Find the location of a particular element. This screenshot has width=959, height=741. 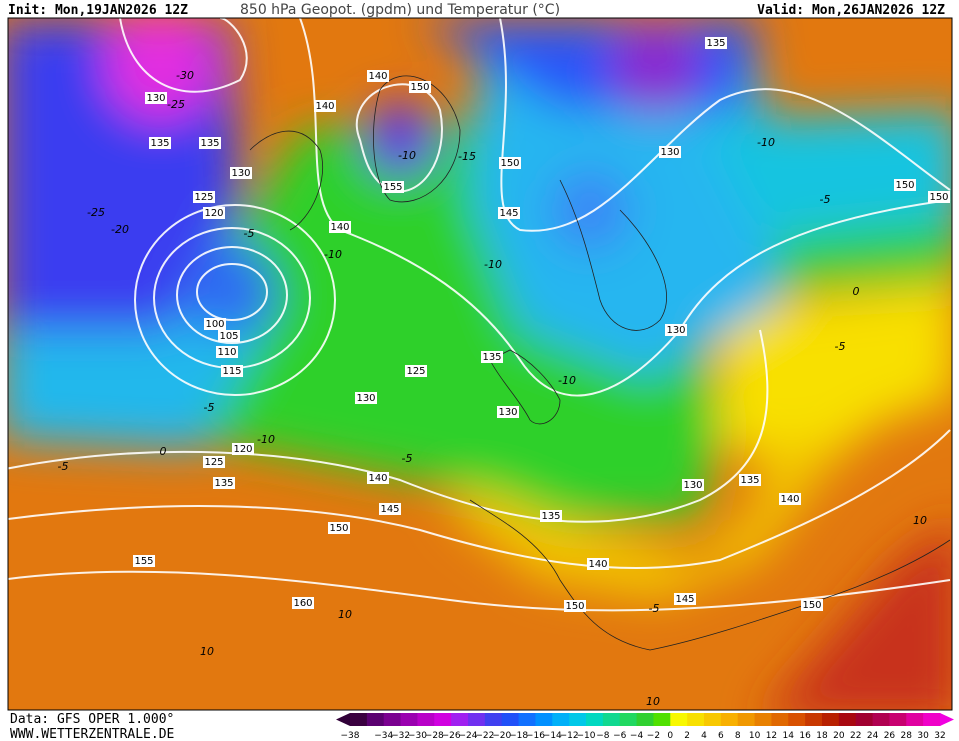

legend-label: −8 is located at coordinates (603, 736).